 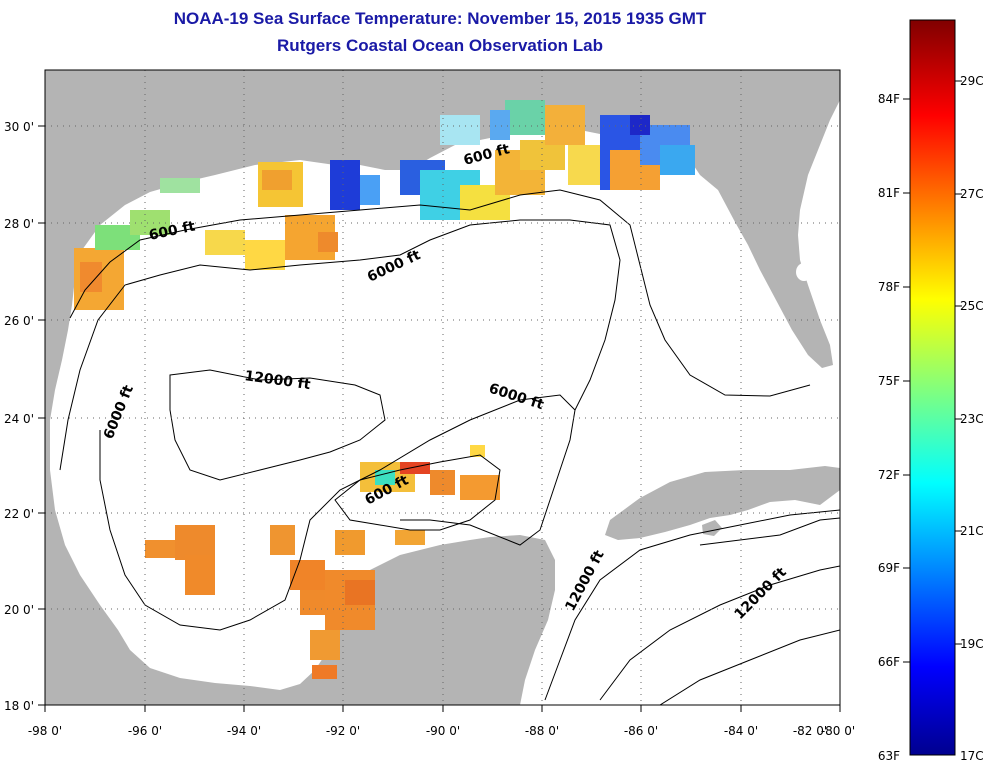 What do you see at coordinates (19, 610) in the screenshot?
I see `lat-label: 20 0'` at bounding box center [19, 610].